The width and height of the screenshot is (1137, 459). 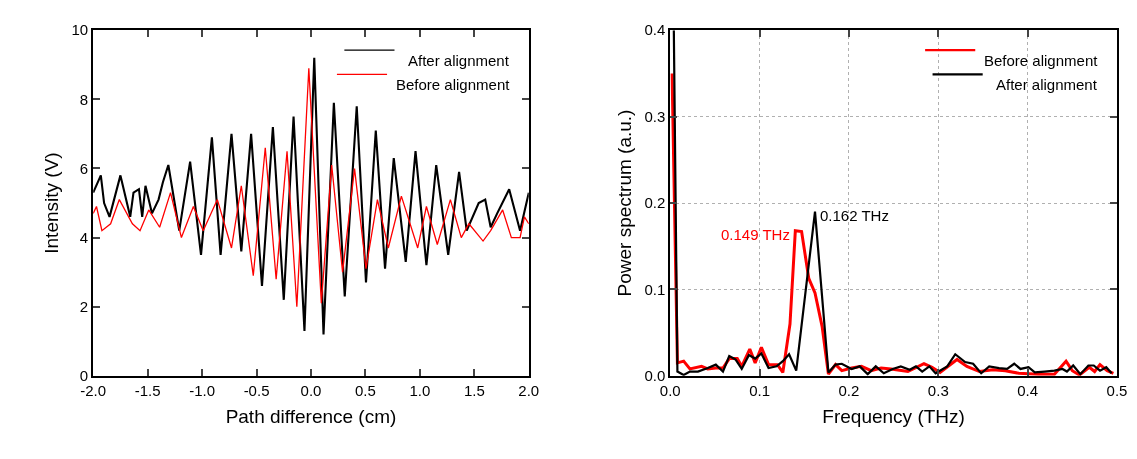 I want to click on x-tick-label: -0.5, so click(x=256, y=390).